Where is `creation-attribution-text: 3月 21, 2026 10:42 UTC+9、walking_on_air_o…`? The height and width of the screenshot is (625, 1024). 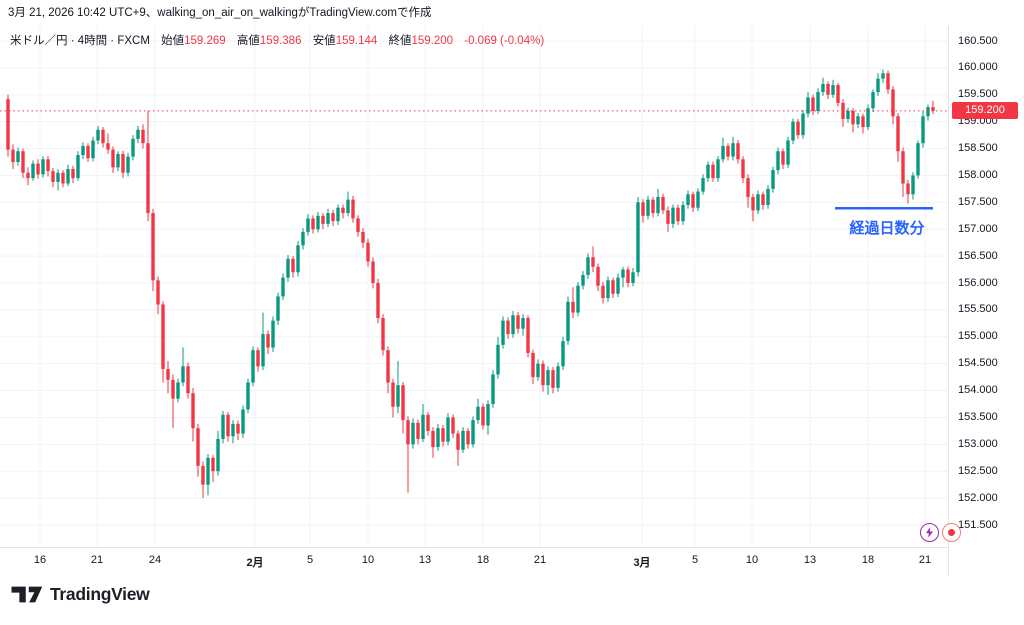 creation-attribution-text: 3月 21, 2026 10:42 UTC+9、walking_on_air_o… is located at coordinates (512, 13).